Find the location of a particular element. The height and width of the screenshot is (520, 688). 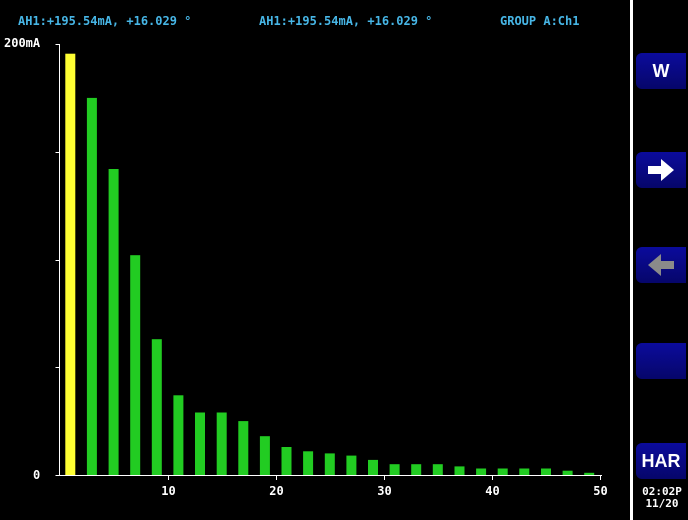

x-tick-label: 30 is located at coordinates (384, 491).